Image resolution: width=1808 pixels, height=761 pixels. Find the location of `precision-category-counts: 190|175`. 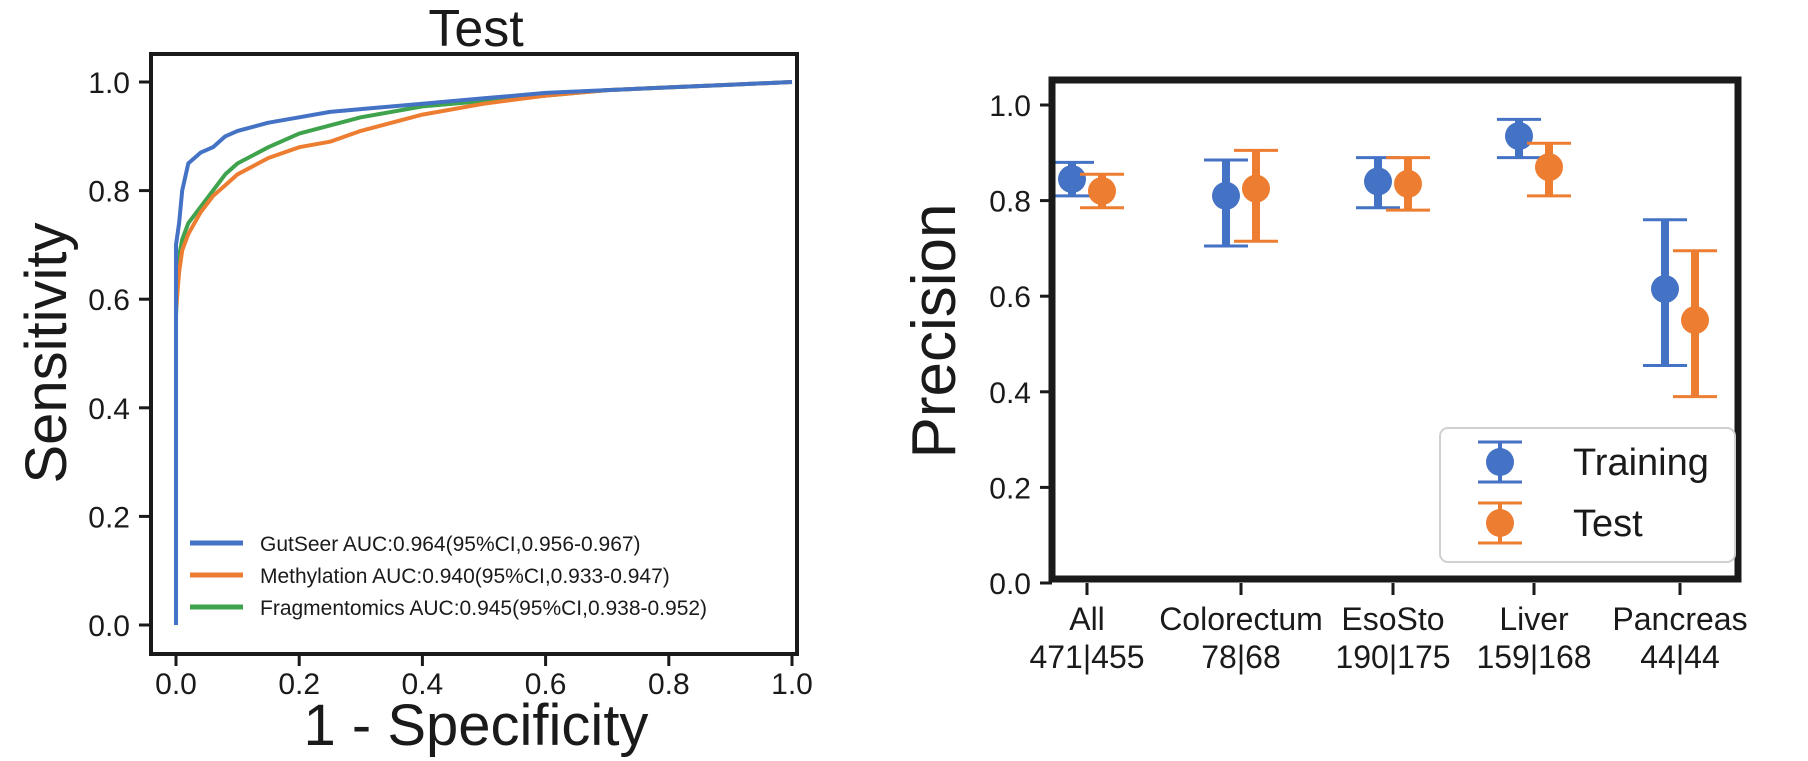

precision-category-counts: 190|175 is located at coordinates (1392, 657).